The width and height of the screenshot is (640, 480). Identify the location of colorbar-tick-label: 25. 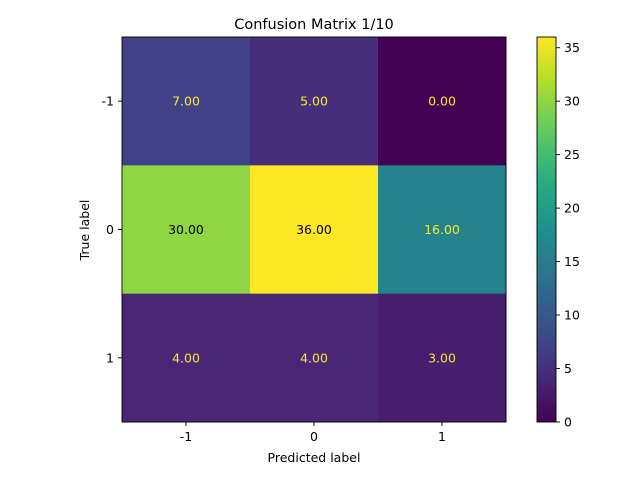
(572, 154).